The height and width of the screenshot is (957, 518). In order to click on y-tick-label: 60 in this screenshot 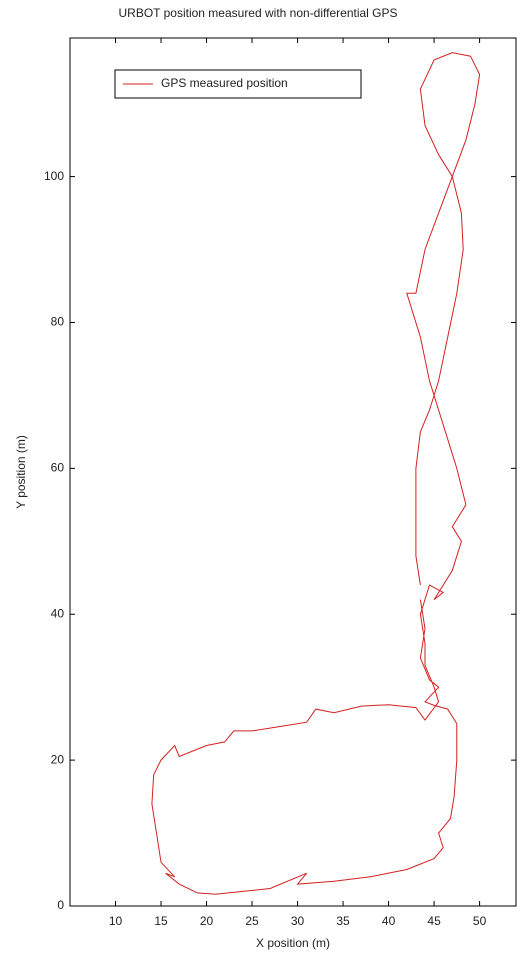, I will do `click(58, 468)`.